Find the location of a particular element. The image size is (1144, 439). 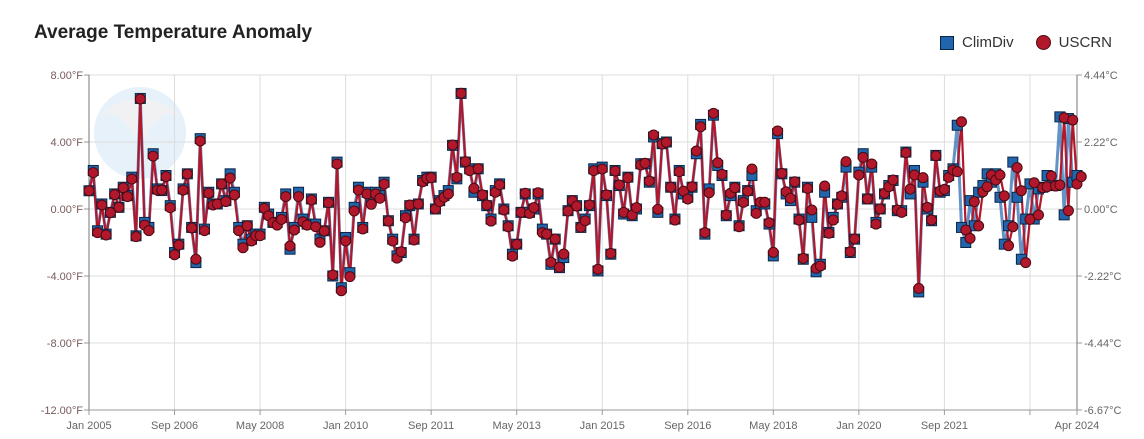

y-right-tick-label: -4.44°C is located at coordinates (1102, 344).